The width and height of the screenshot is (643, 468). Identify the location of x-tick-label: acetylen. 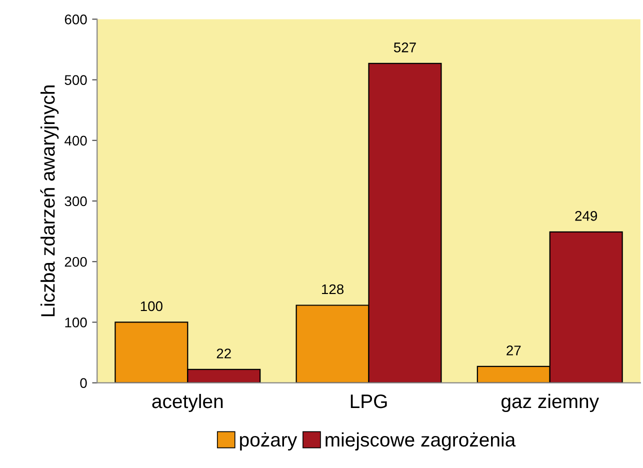
(187, 403).